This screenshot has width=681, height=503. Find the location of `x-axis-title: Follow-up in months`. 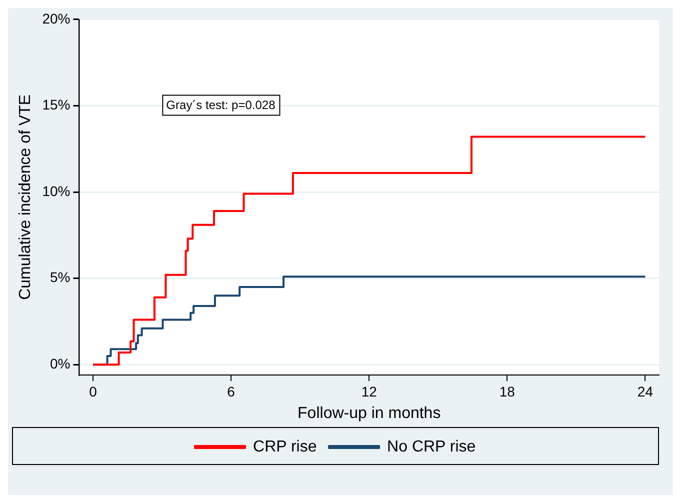

x-axis-title: Follow-up in months is located at coordinates (369, 413).